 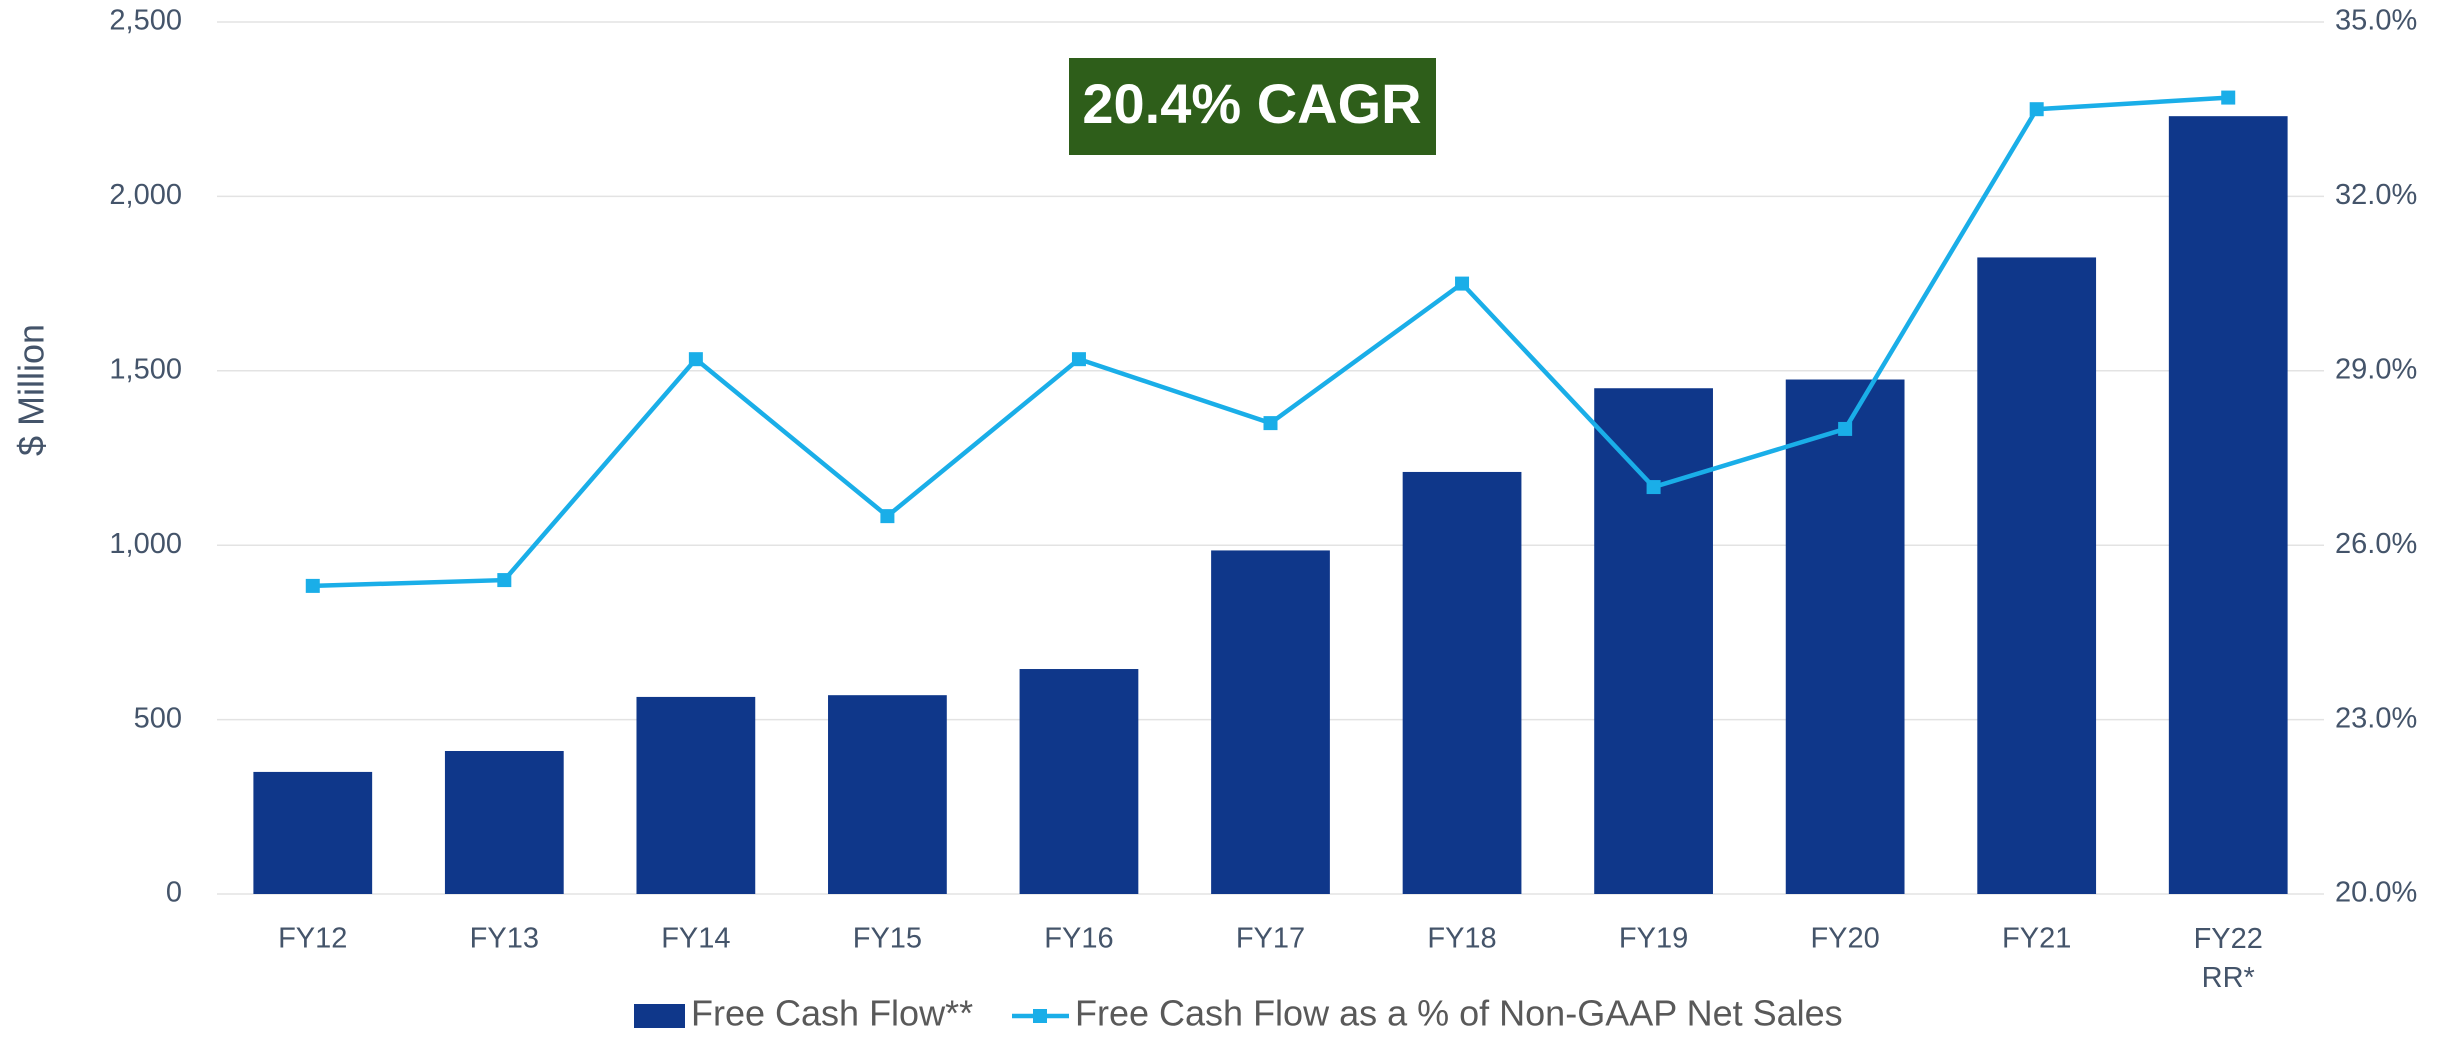 I want to click on y-axis-title: $ Million, so click(x=31, y=390).